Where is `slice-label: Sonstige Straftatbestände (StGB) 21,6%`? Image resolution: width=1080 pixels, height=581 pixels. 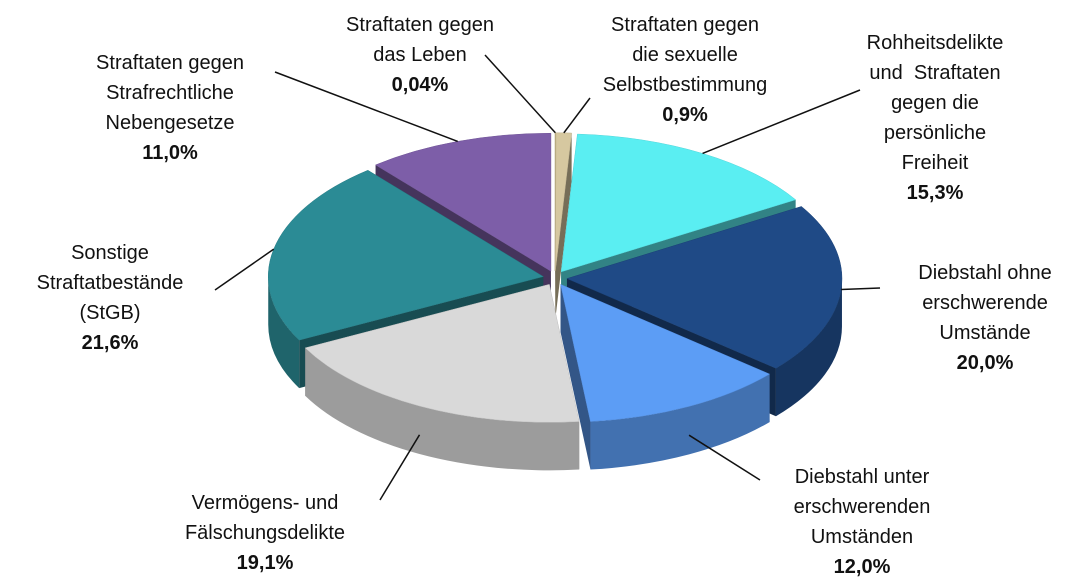
slice-label: Sonstige Straftatbestände (StGB) 21,6% is located at coordinates (110, 298).